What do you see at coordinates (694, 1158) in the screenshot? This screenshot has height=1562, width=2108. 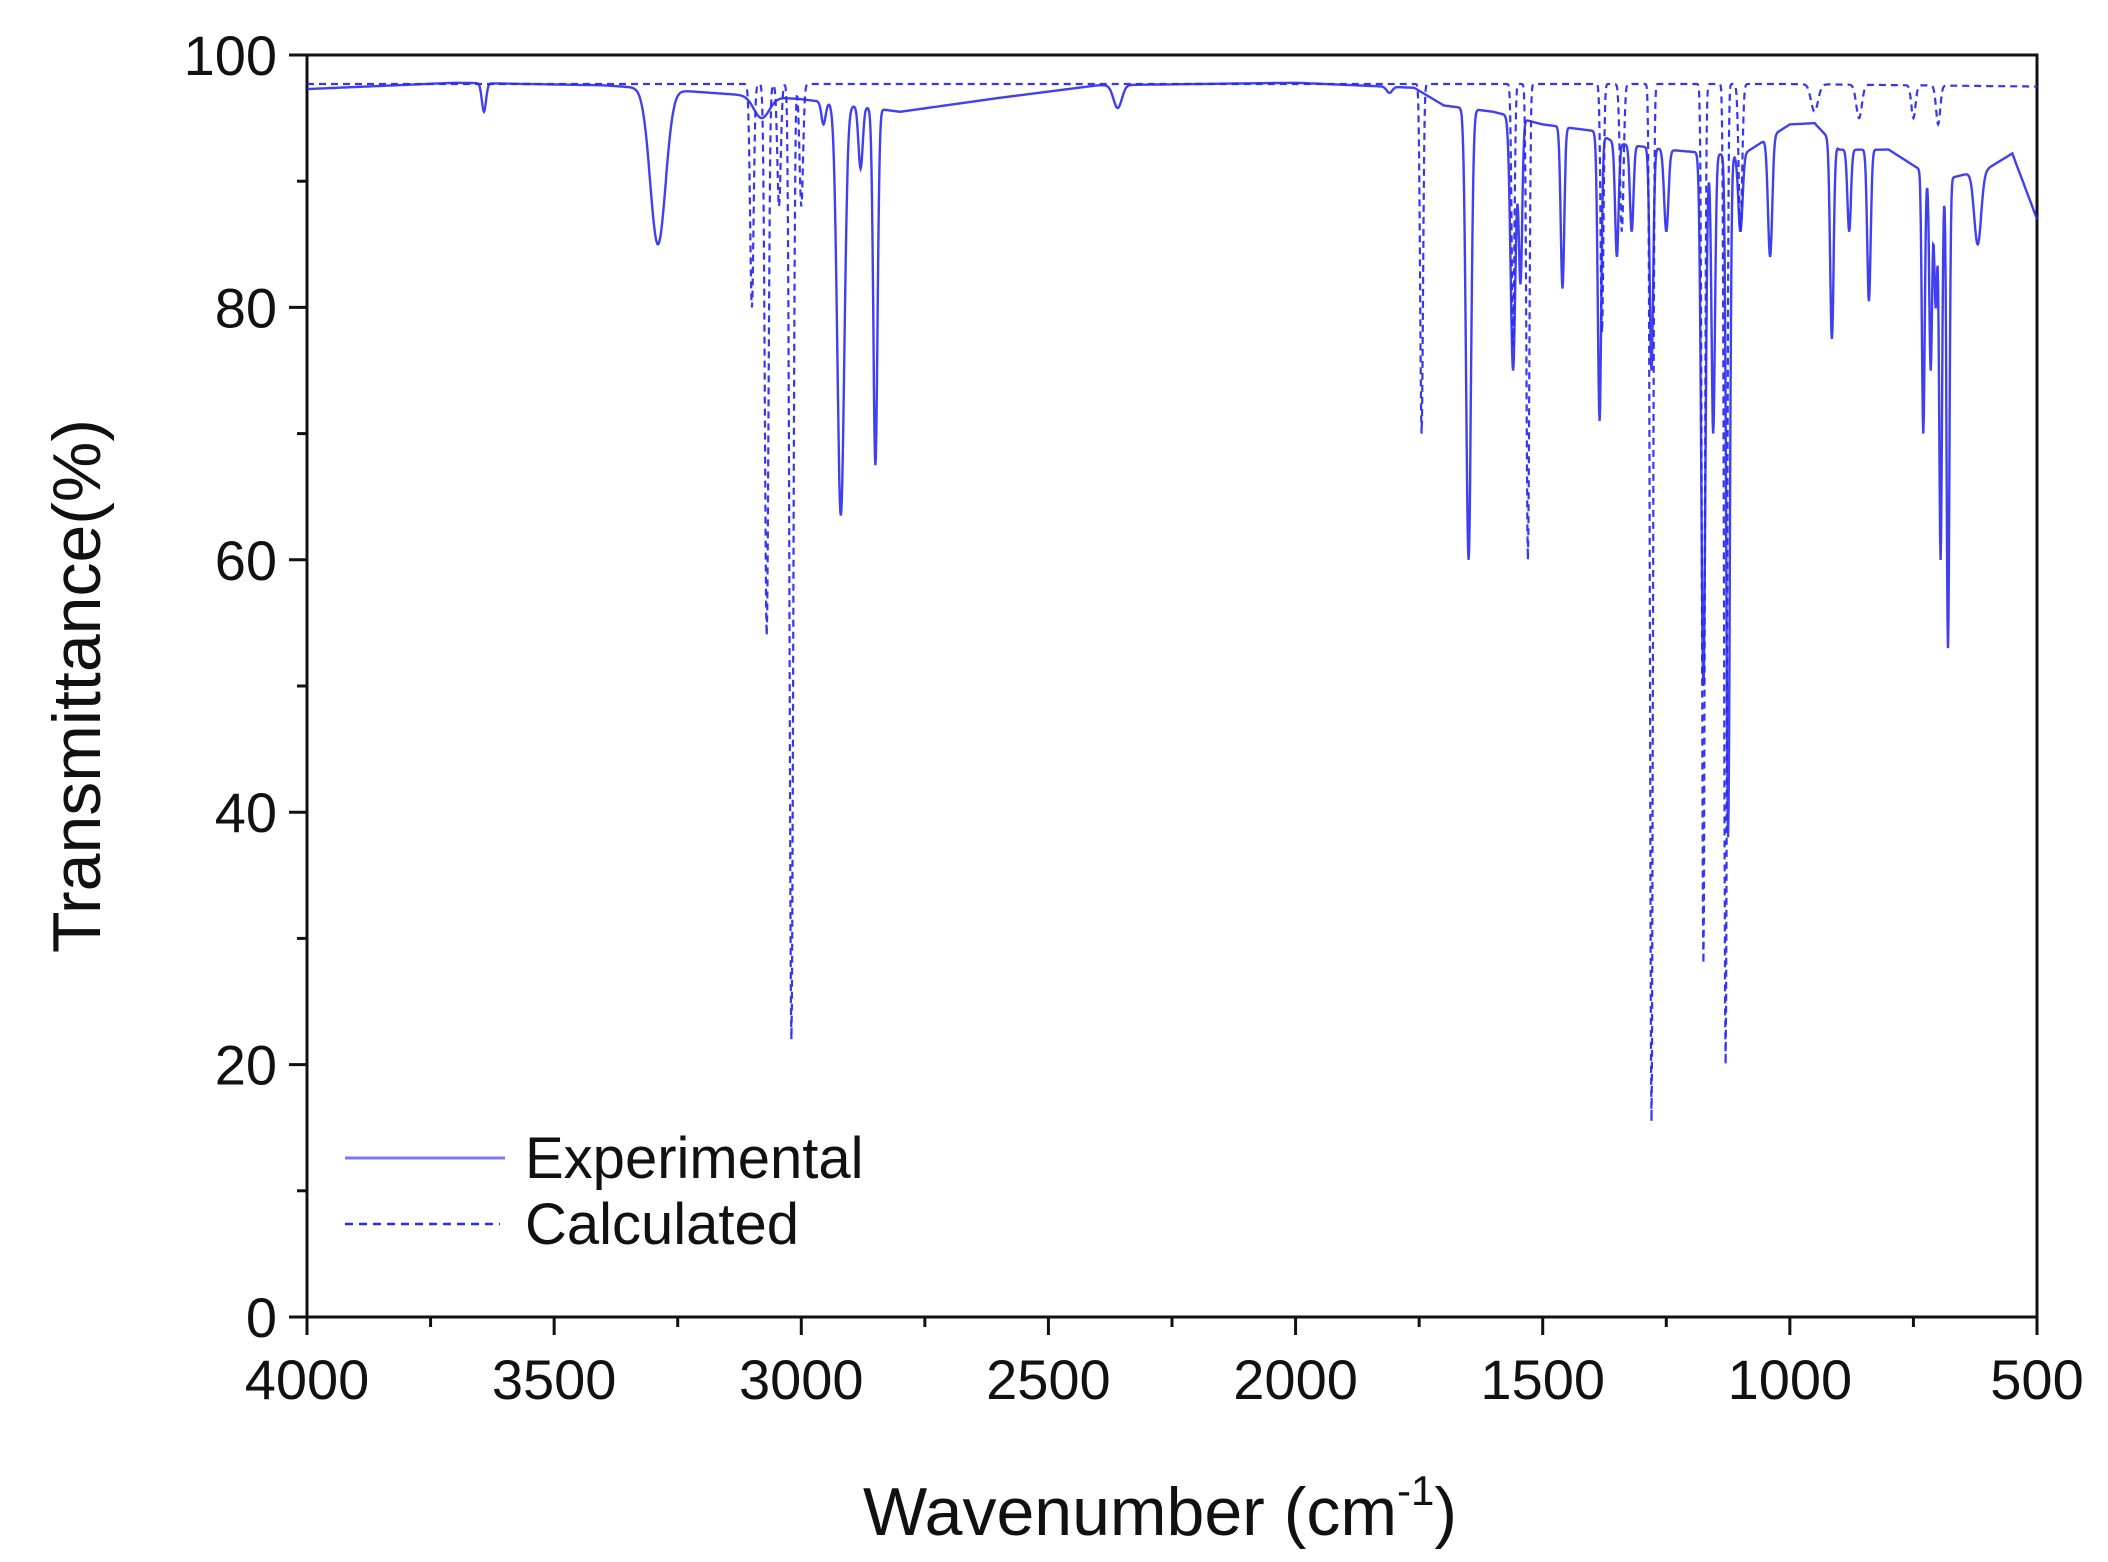 I see `legend-label-experimental: Experimental` at bounding box center [694, 1158].